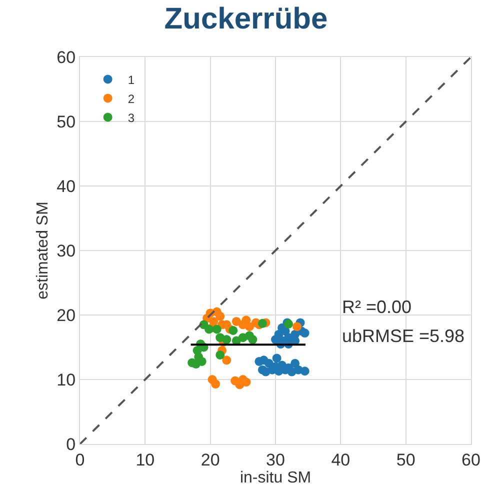  I want to click on y-tick-label: 30, so click(66, 250).